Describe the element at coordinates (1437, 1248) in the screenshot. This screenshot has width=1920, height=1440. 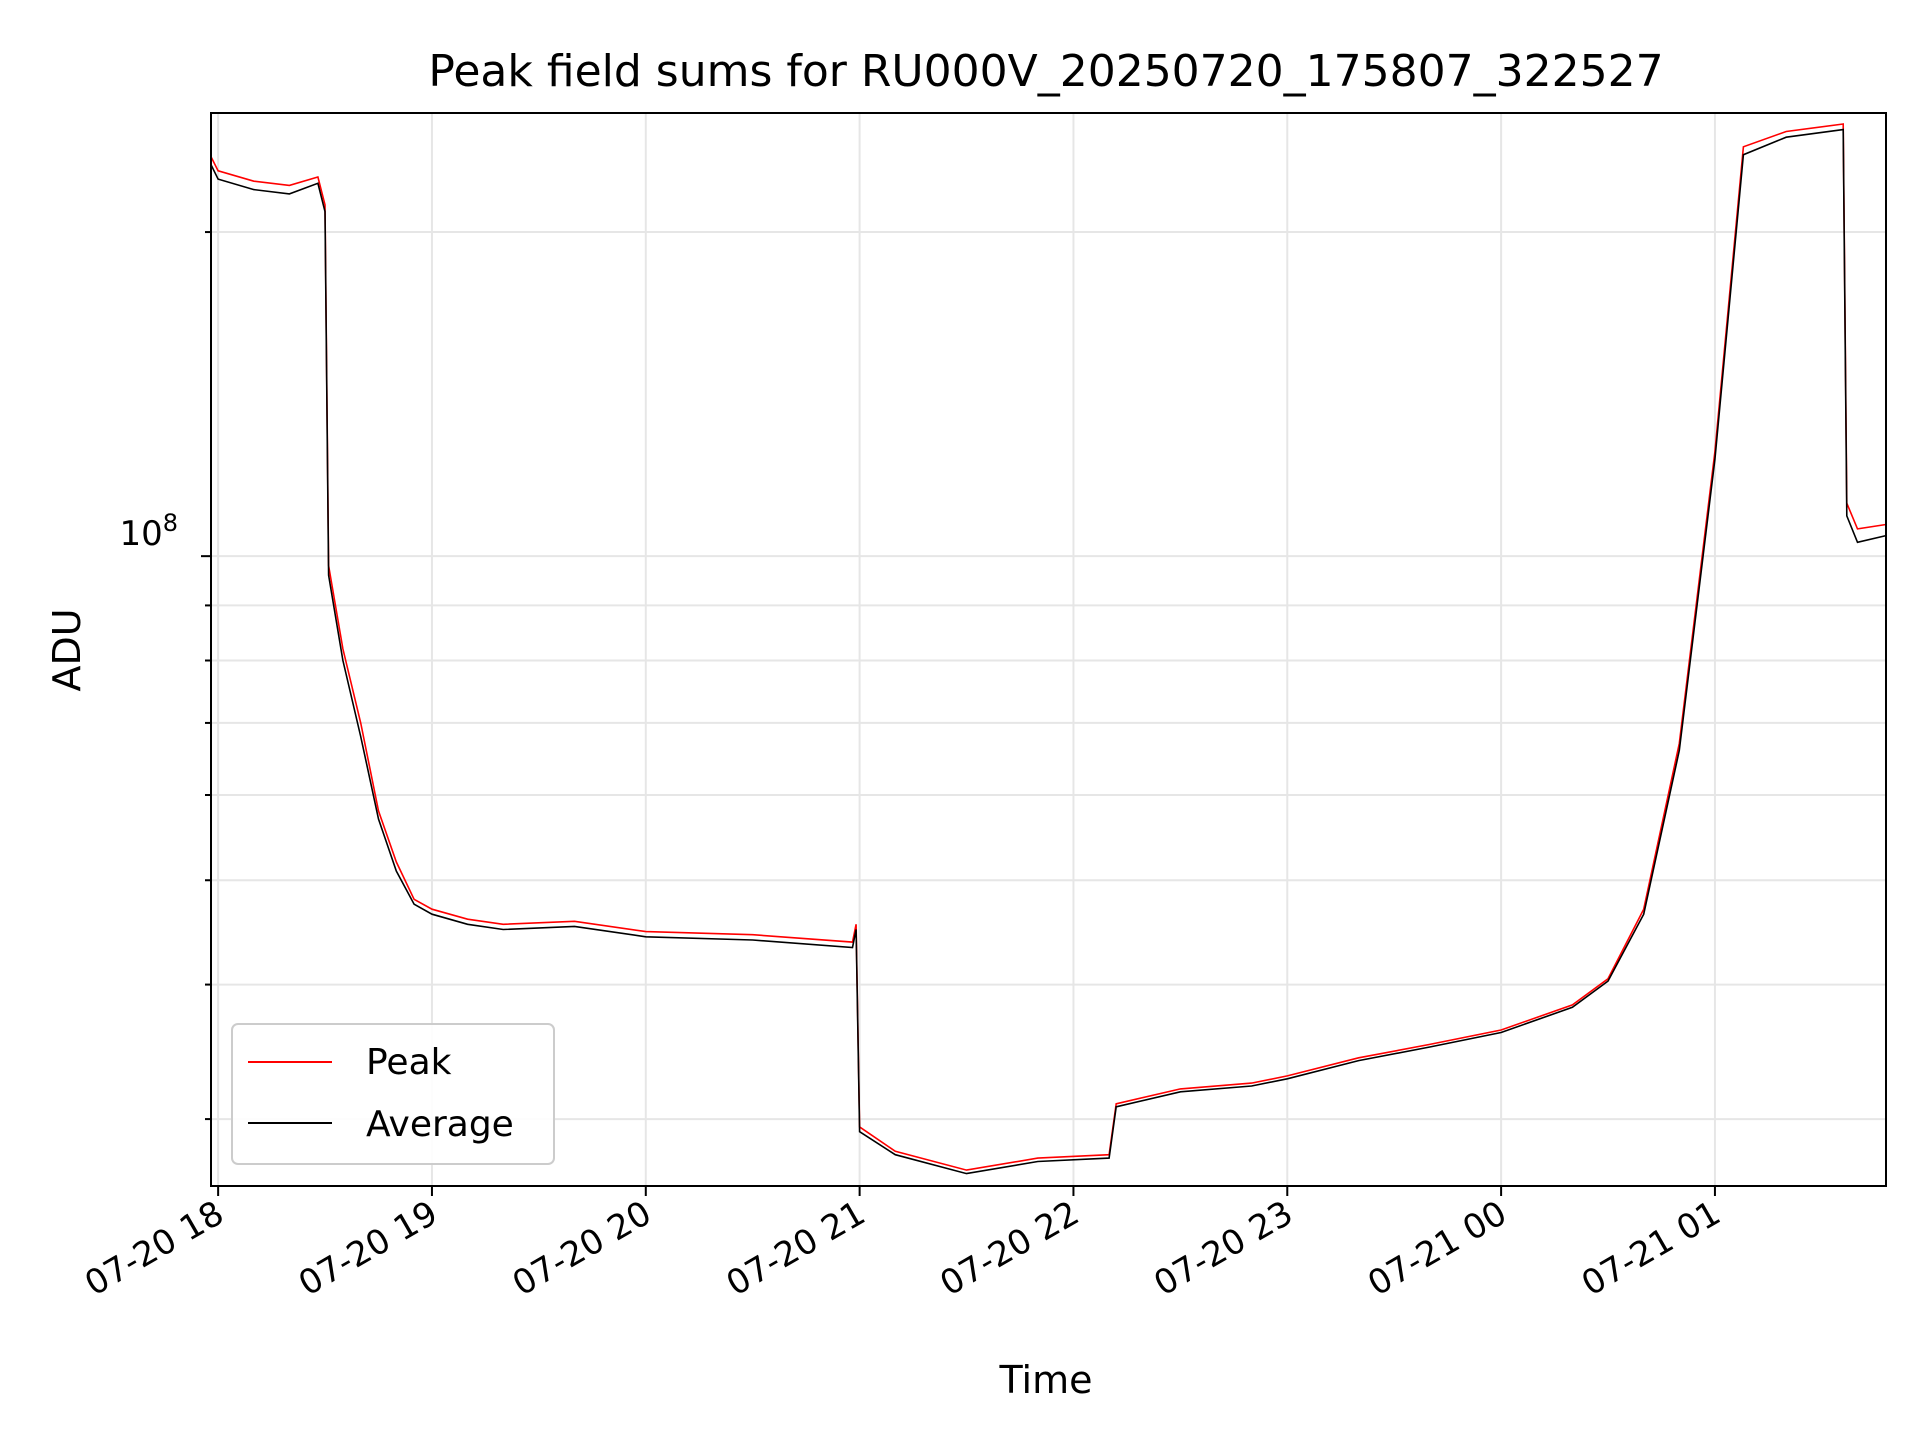
I see `x-tick-label: 07-21 00` at that location.